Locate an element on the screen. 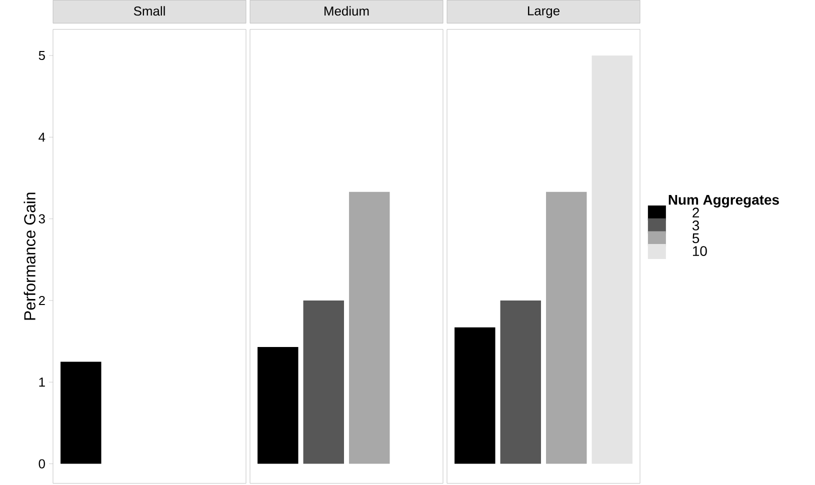 The width and height of the screenshot is (815, 485). y-tick-label: 1 is located at coordinates (42, 381).